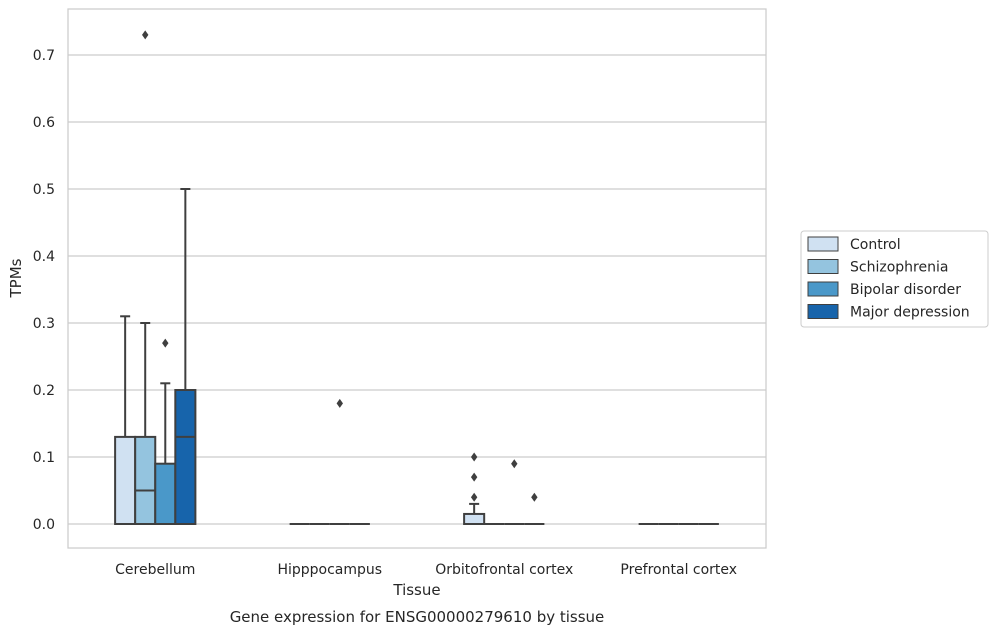 This screenshot has width=997, height=634. Describe the element at coordinates (44, 458) in the screenshot. I see `y-tick-label: 0.1` at that location.